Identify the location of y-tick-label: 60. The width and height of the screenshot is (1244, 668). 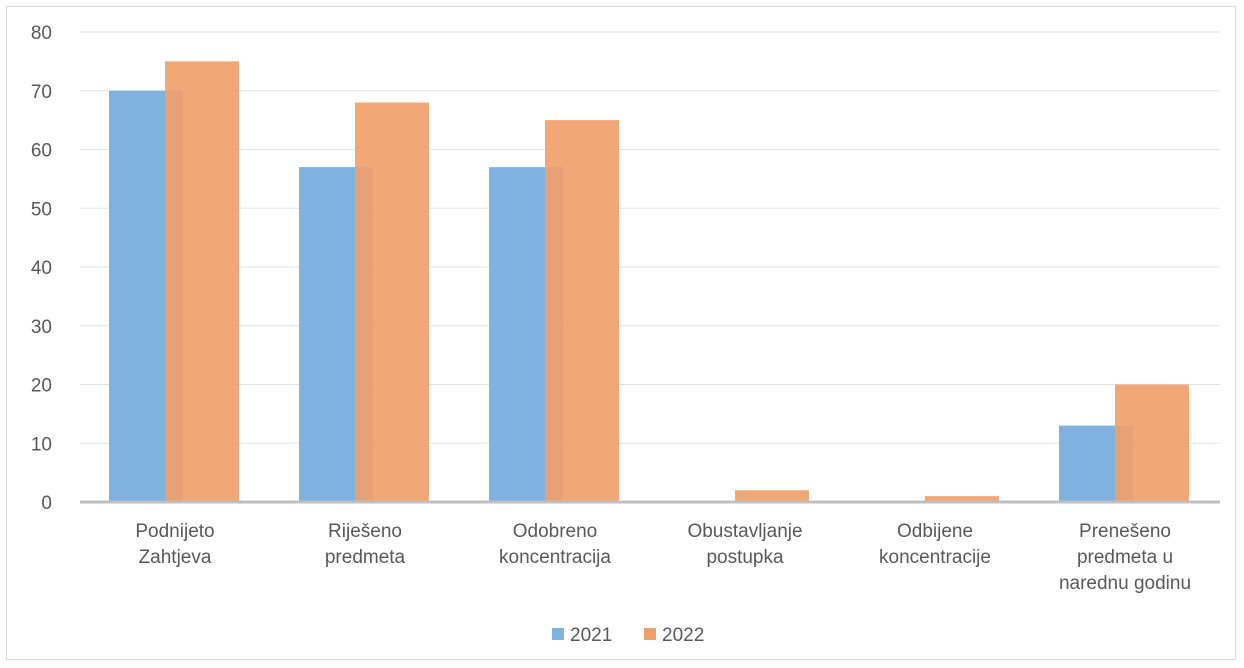
(41, 151).